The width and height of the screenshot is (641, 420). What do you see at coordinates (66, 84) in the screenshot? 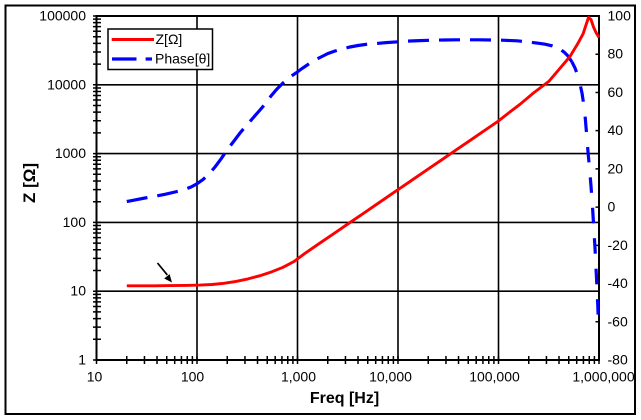
I see `svg-text: 10000` at bounding box center [66, 84].